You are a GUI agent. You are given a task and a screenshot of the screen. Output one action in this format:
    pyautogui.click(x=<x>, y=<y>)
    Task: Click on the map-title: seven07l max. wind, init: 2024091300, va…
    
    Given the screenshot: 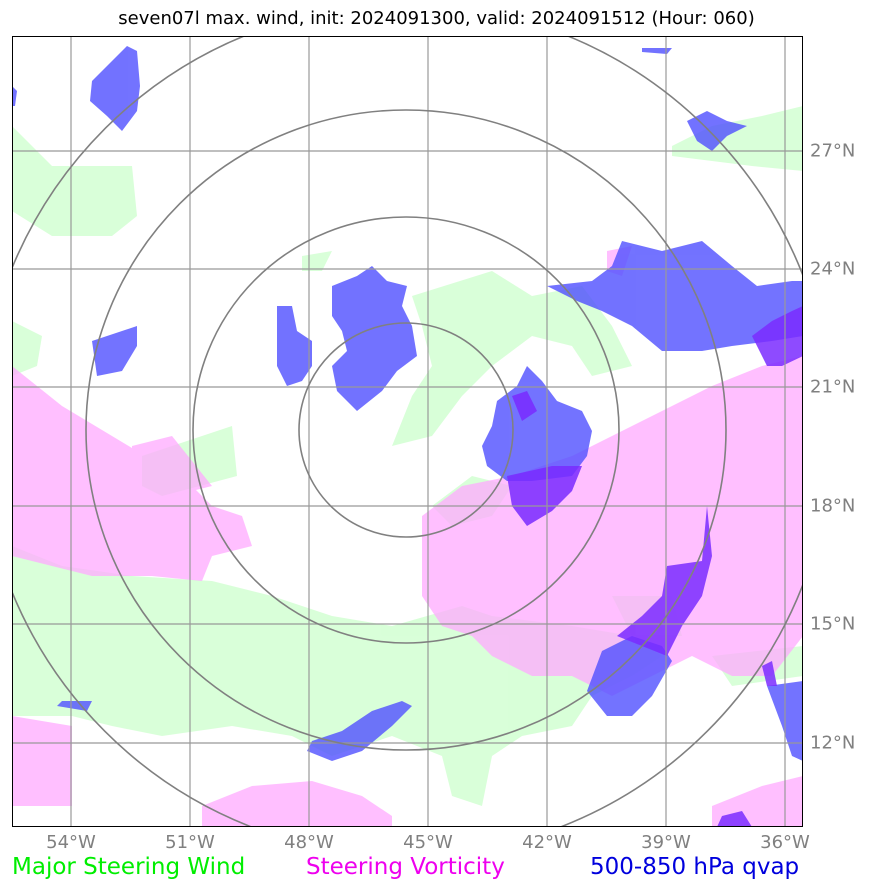 What is the action you would take?
    pyautogui.click(x=436, y=18)
    